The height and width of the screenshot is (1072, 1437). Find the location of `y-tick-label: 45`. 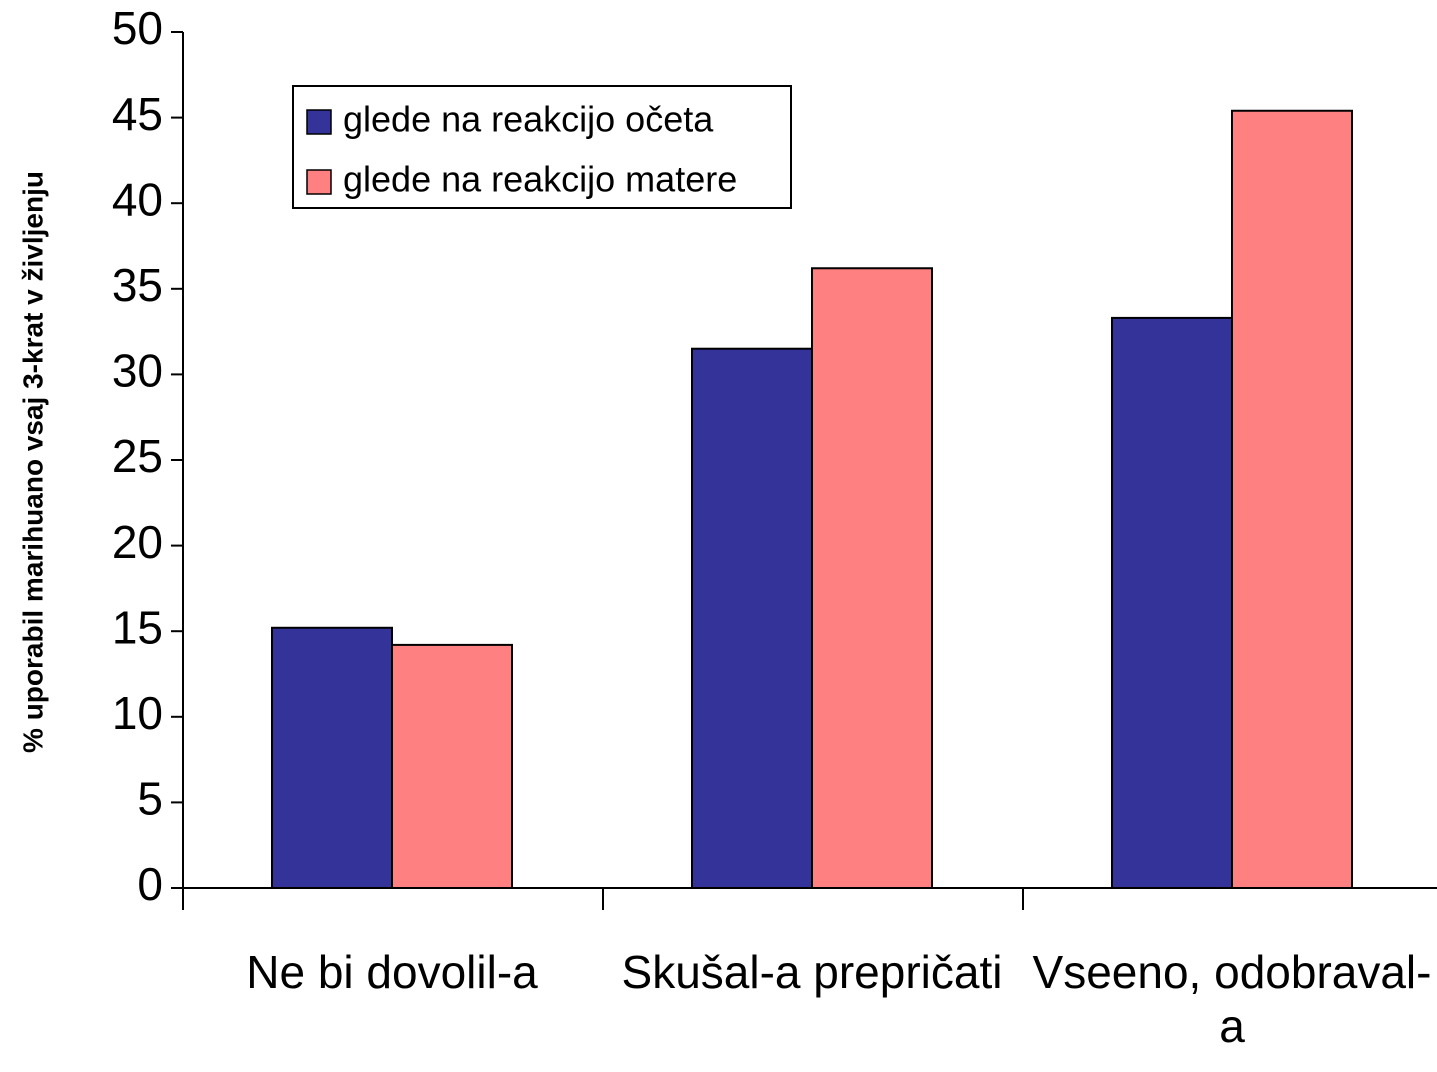

y-tick-label: 45 is located at coordinates (137, 114).